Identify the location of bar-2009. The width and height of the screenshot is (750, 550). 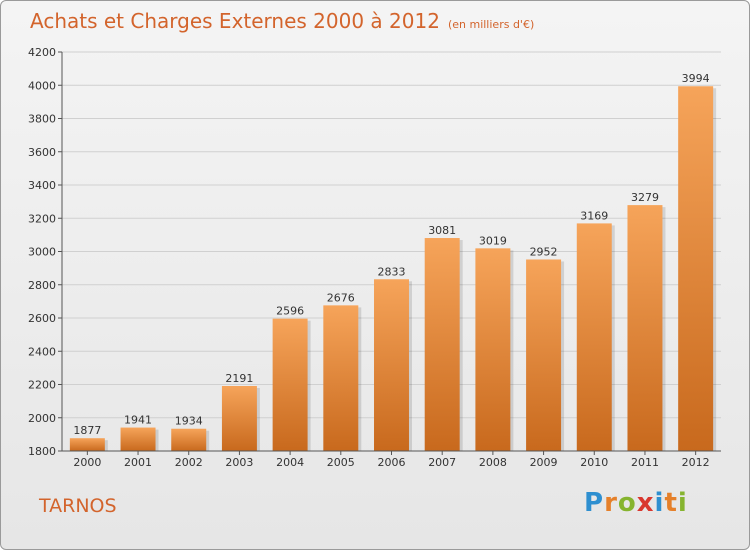
(544, 355).